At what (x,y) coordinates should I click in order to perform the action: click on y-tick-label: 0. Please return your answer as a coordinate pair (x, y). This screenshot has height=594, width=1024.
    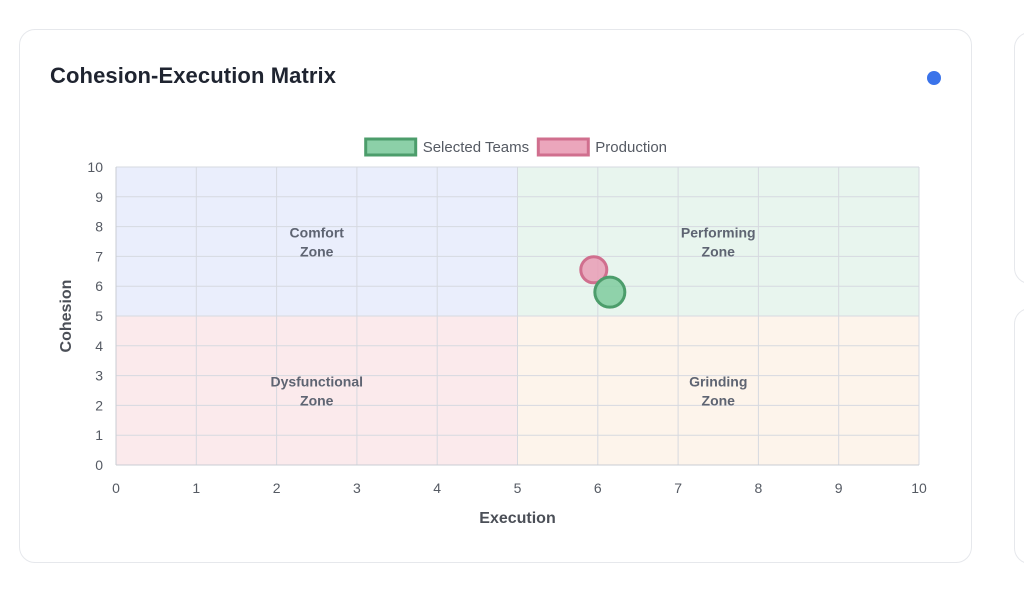
    Looking at the image, I should click on (99, 465).